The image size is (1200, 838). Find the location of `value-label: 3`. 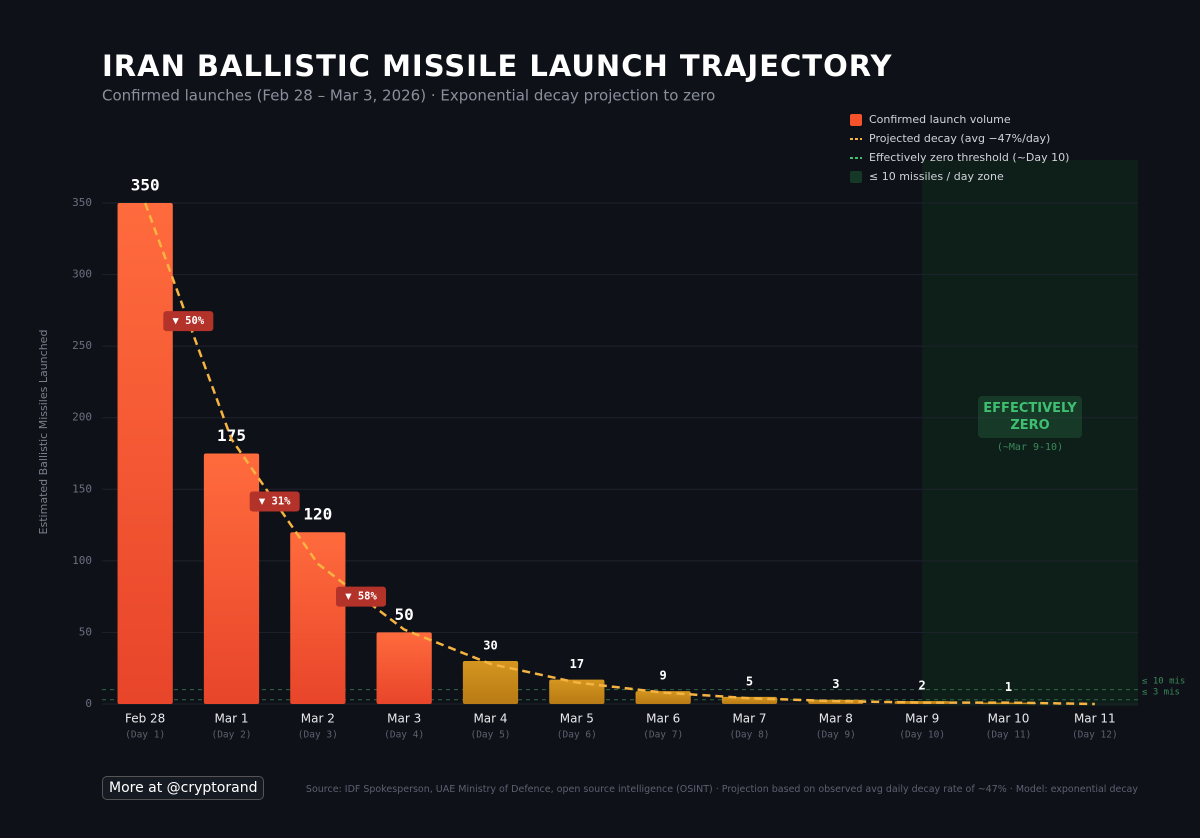

value-label: 3 is located at coordinates (835, 684).